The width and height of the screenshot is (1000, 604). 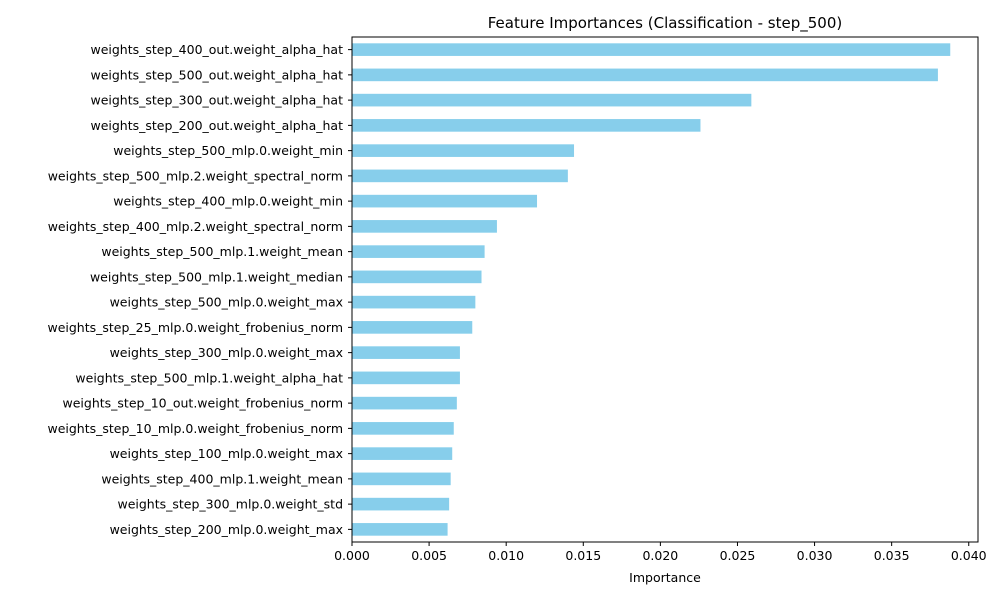 What do you see at coordinates (583, 555) in the screenshot?
I see `x-tick-label: 0.015` at bounding box center [583, 555].